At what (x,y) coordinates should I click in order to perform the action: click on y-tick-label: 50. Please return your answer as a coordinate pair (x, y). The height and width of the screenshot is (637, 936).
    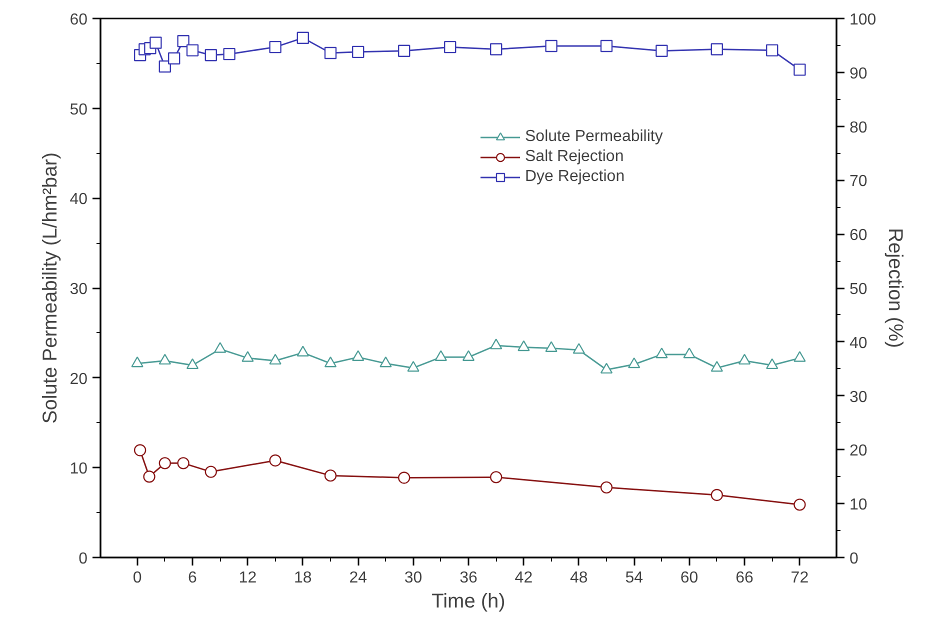
    Looking at the image, I should click on (79, 109).